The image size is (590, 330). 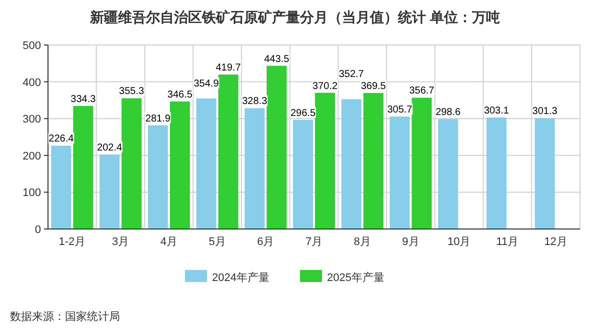 I want to click on legend-label: 2025年产量, so click(x=355, y=277).